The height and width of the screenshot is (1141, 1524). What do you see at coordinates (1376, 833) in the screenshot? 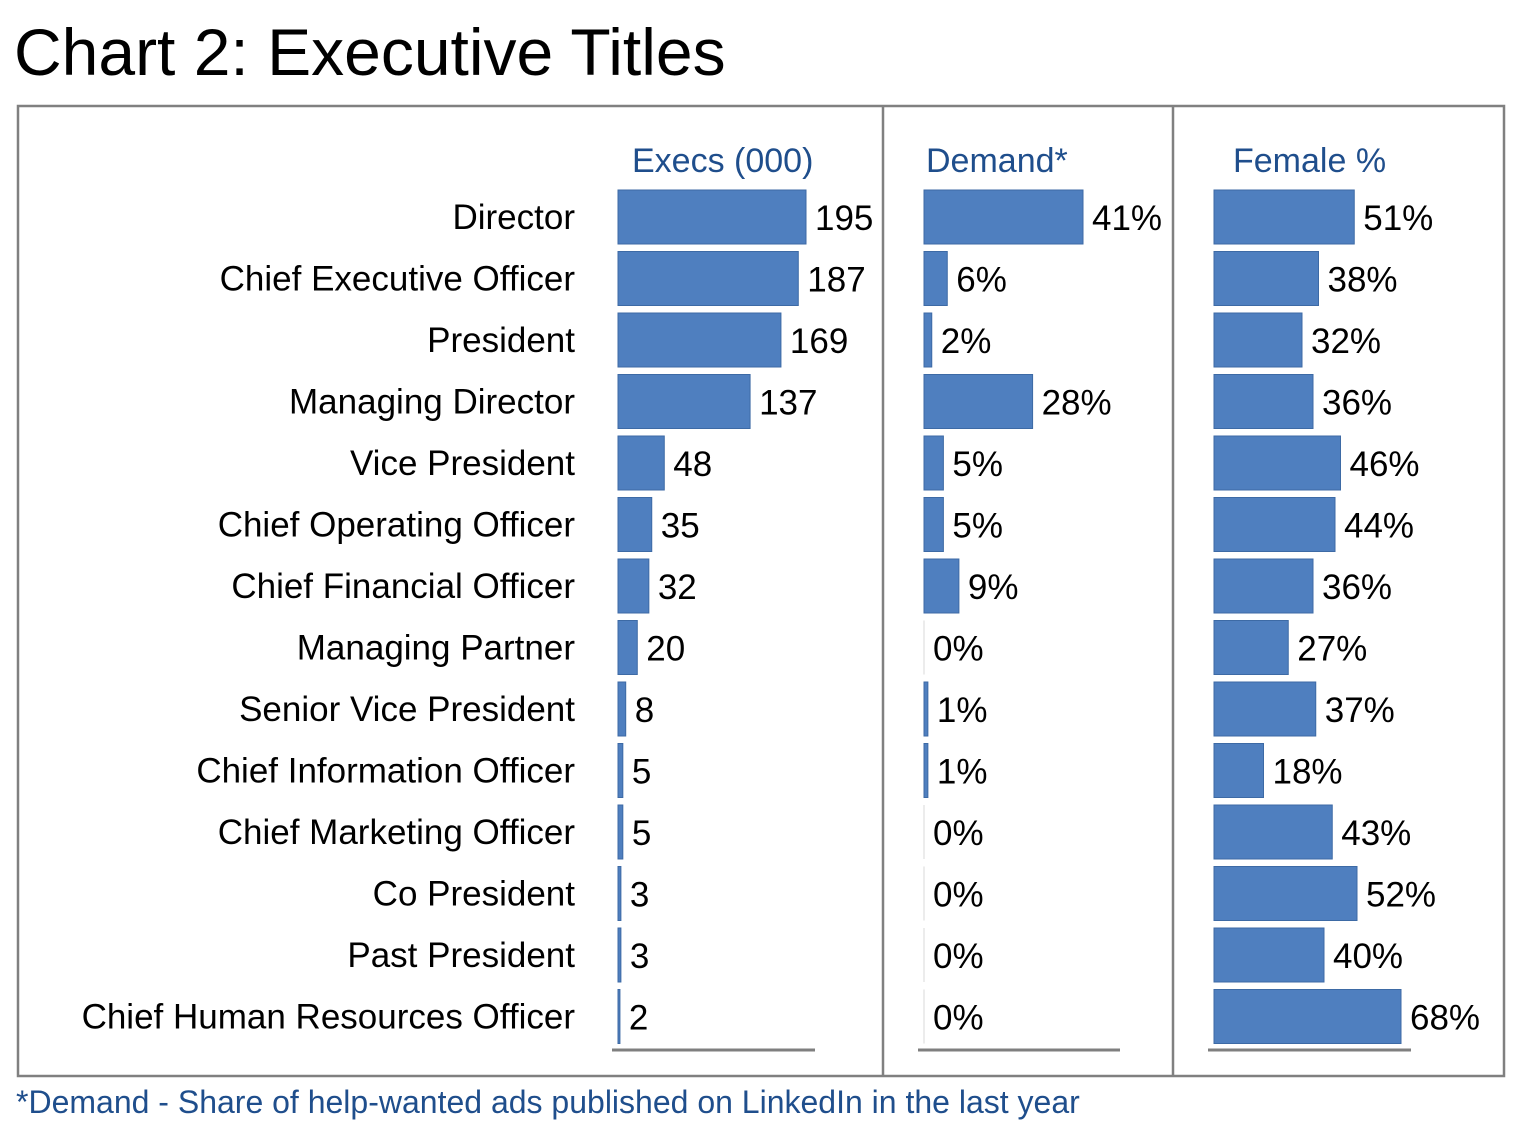
I see `value-label-female: 43%` at bounding box center [1376, 833].